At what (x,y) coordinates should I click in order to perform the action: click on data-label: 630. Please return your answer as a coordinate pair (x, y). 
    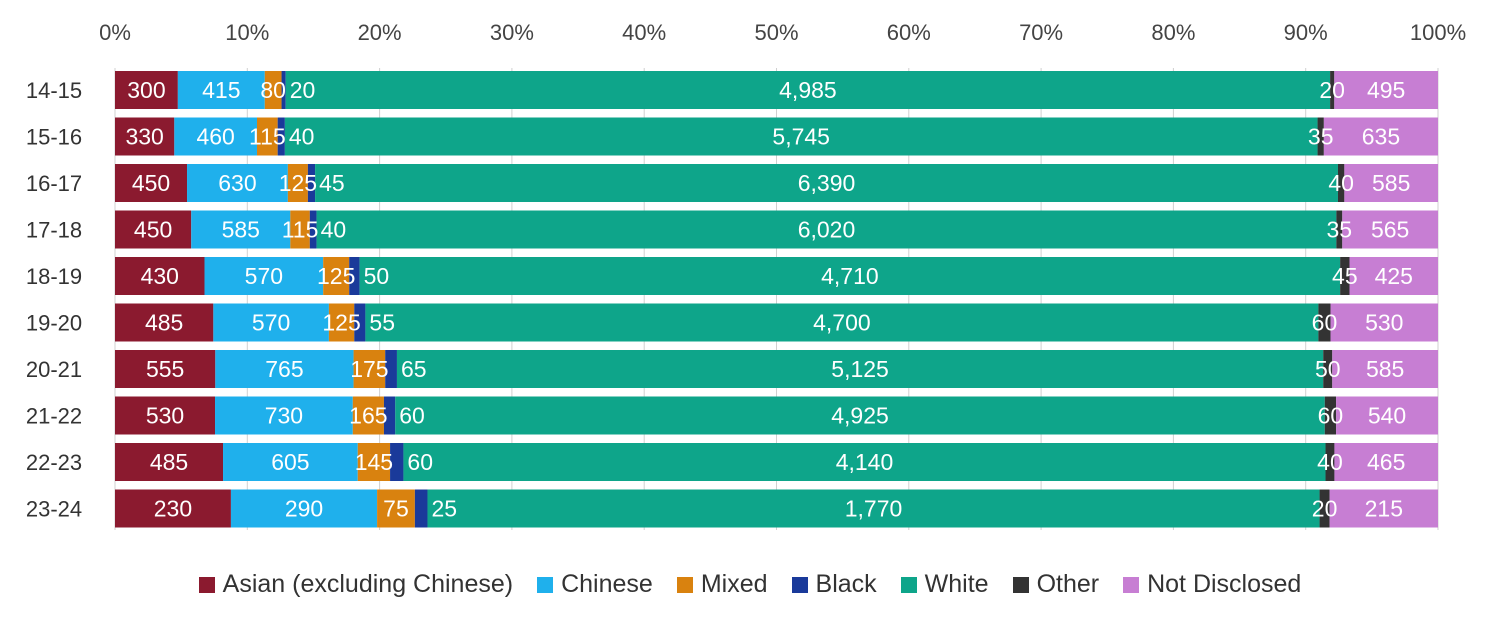
    Looking at the image, I should click on (237, 183).